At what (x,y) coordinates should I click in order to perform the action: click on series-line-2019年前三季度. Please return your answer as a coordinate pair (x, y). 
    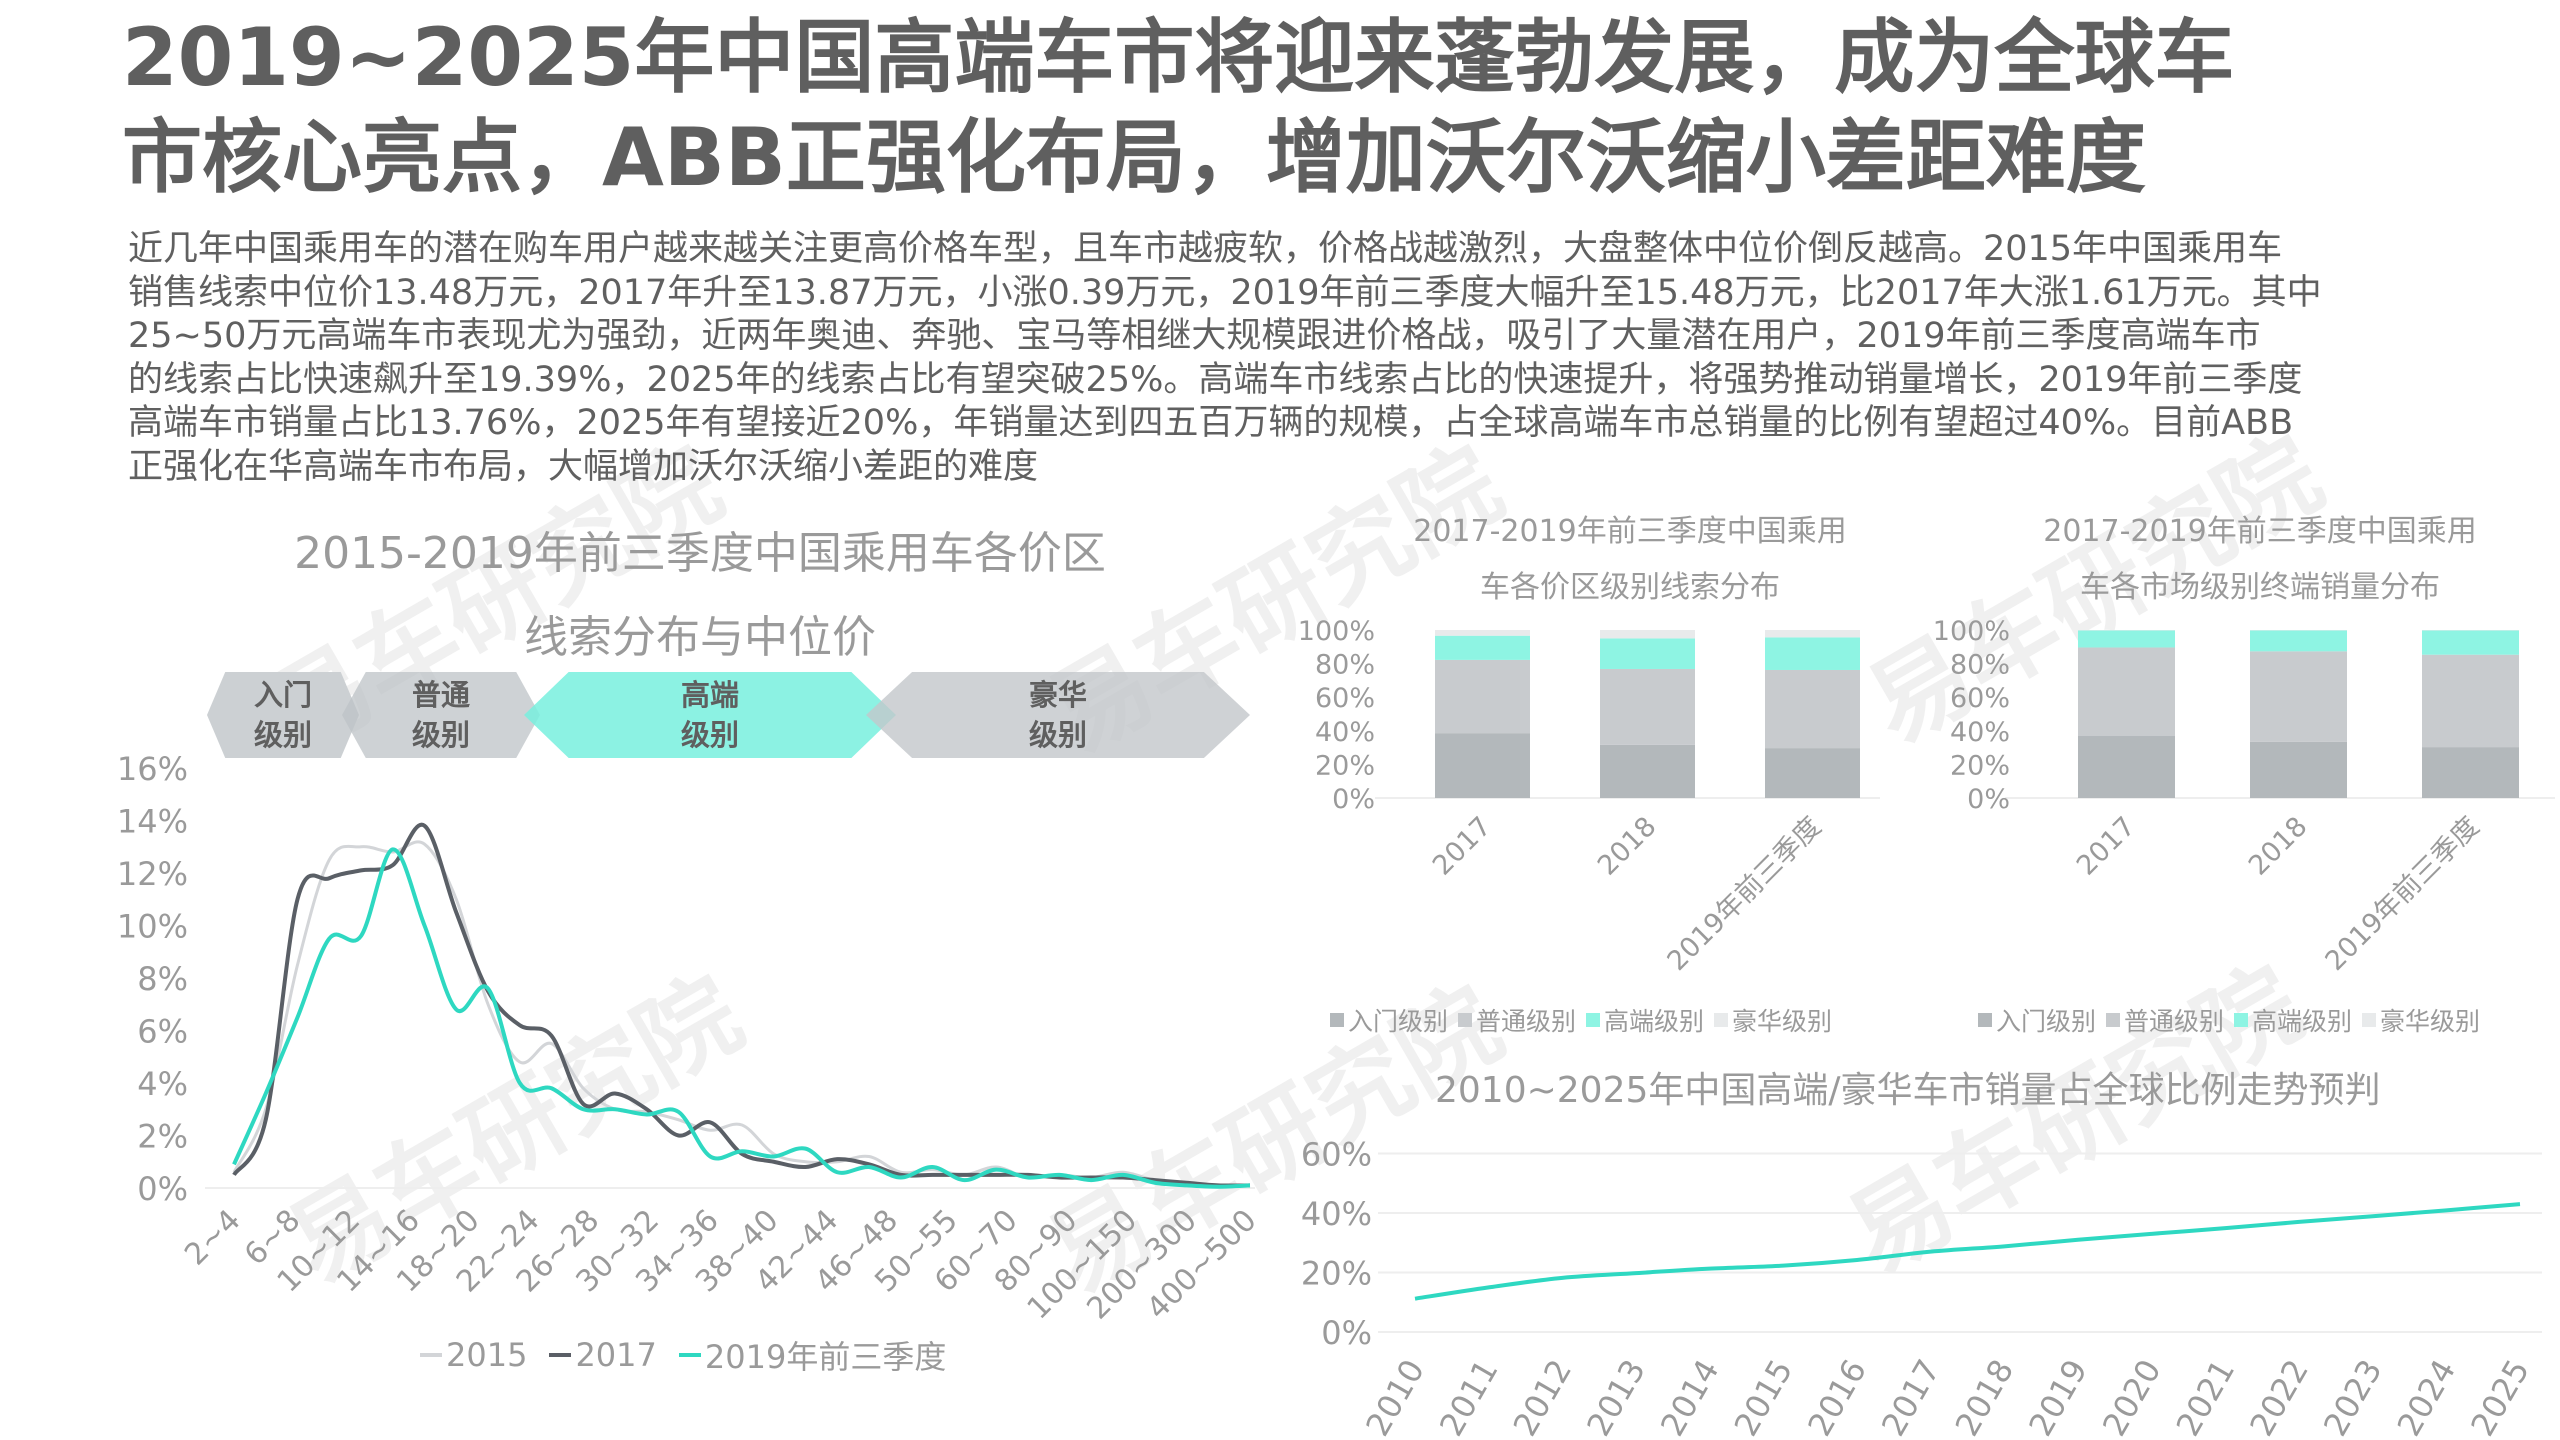
    Looking at the image, I should click on (741, 1018).